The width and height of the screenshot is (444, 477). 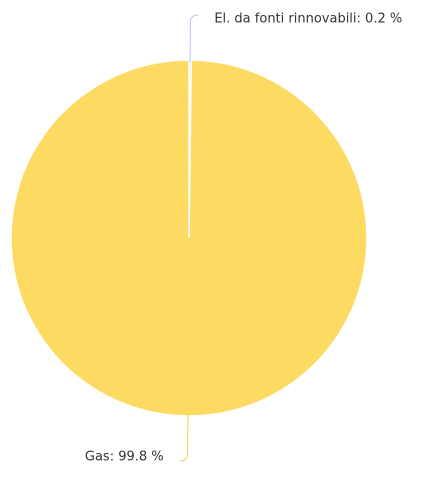 What do you see at coordinates (308, 19) in the screenshot?
I see `data-label: El. da fonti rinnovabili: 0.2 %` at bounding box center [308, 19].